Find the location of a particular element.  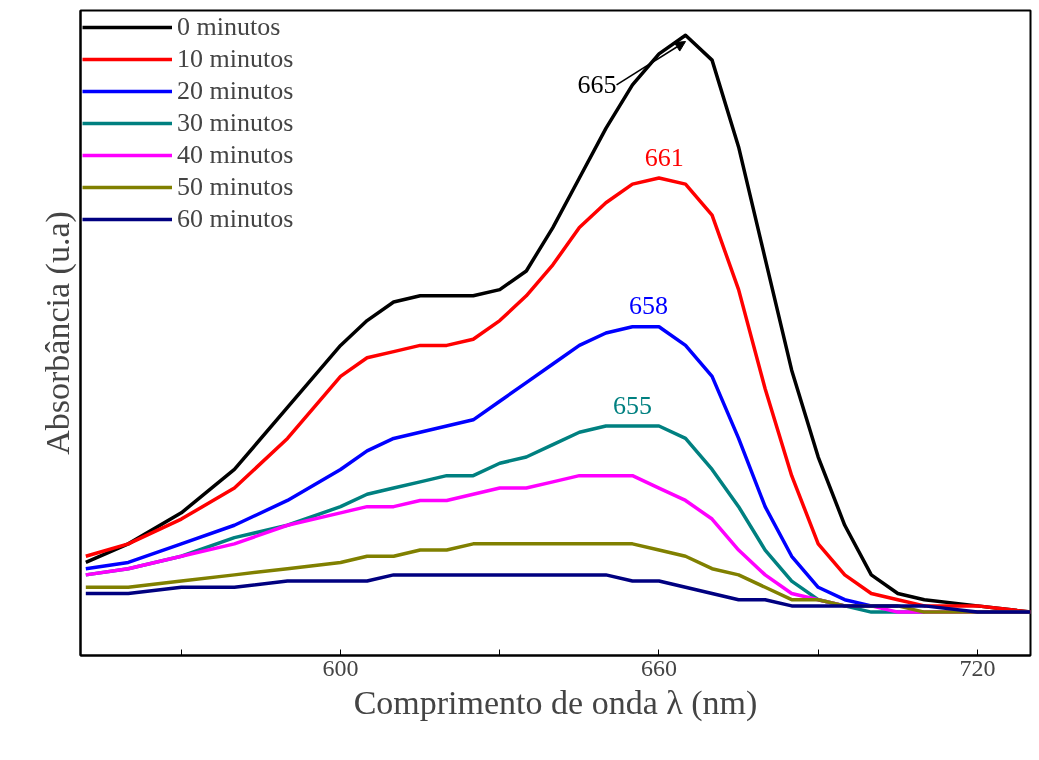

legend-label: 30 minutos is located at coordinates (235, 123).